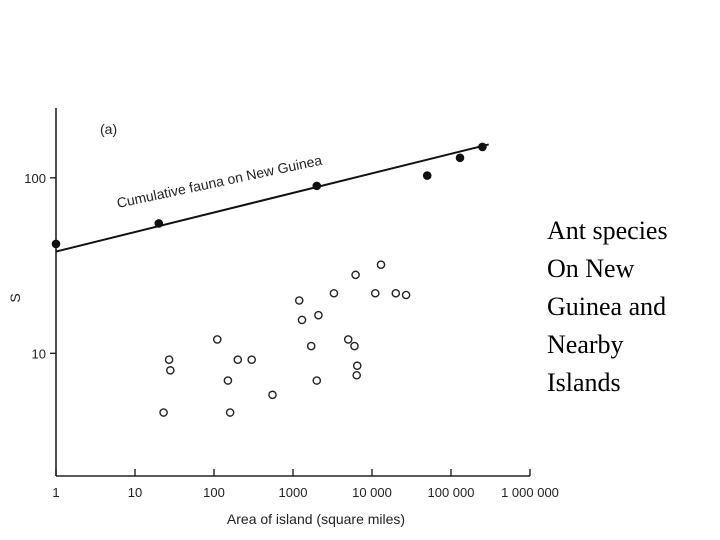  What do you see at coordinates (15, 297) in the screenshot?
I see `y-axis-title: S` at bounding box center [15, 297].